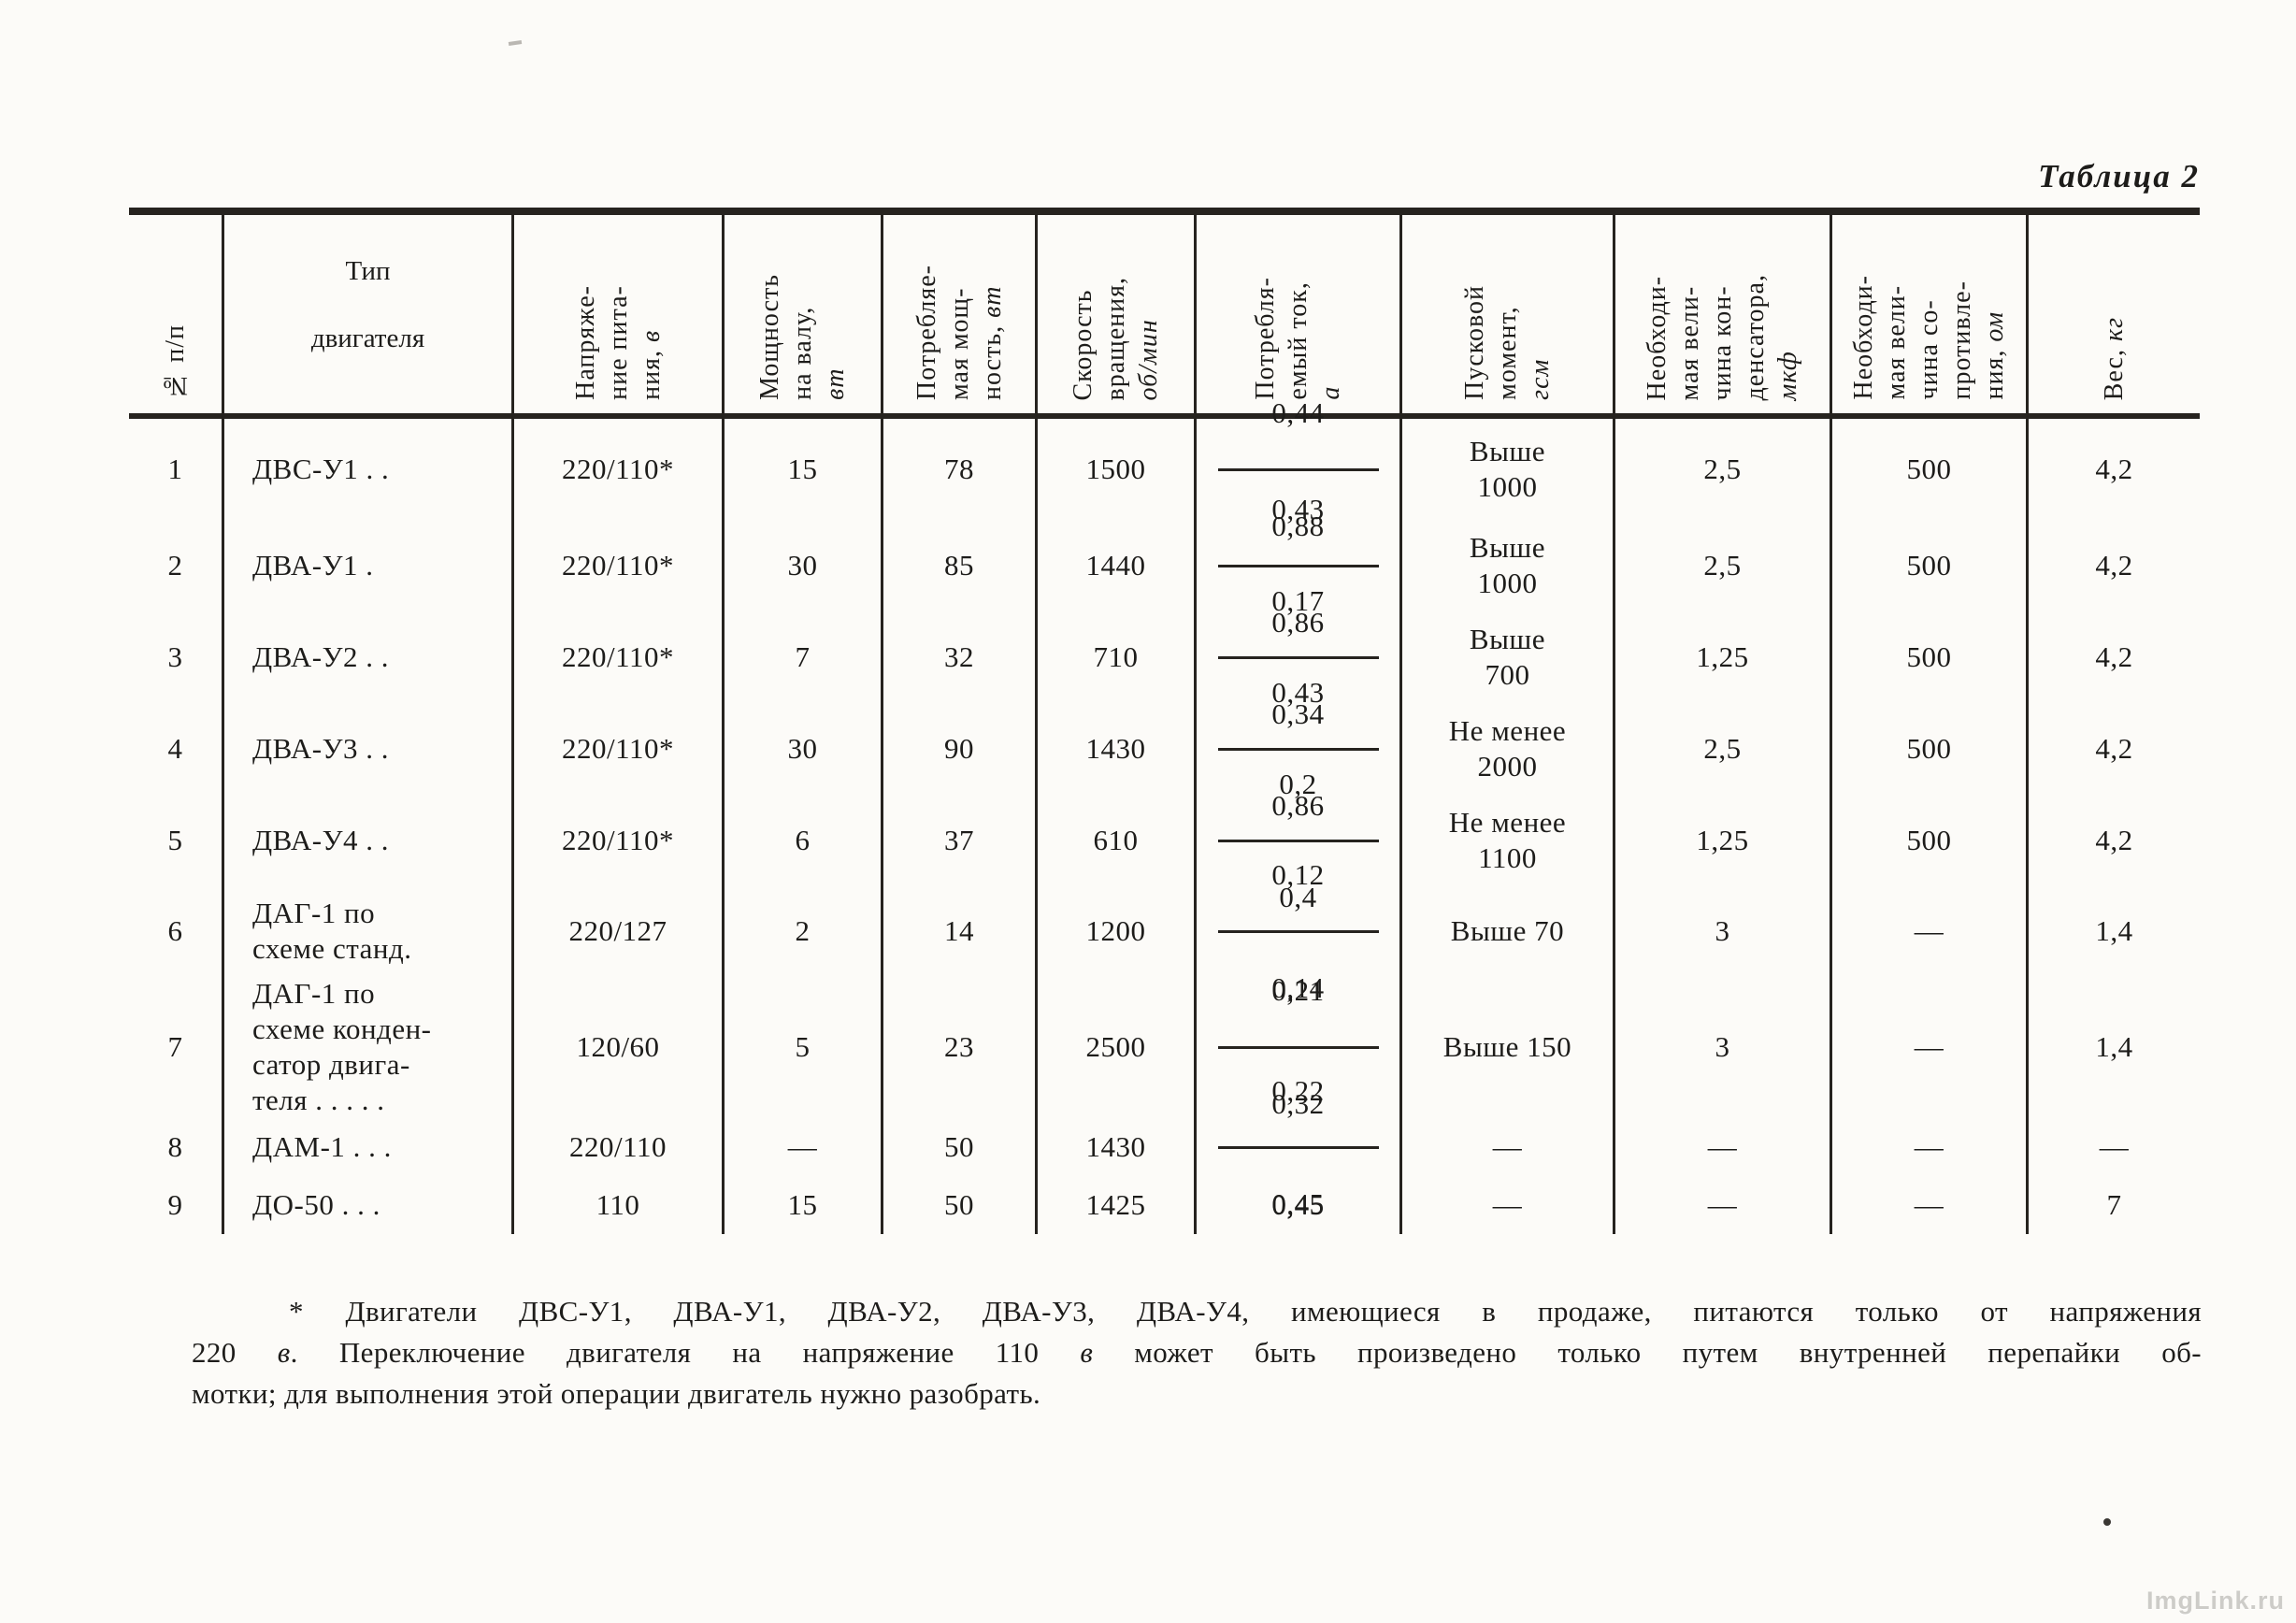 The image size is (2296, 1623). Describe the element at coordinates (2114, 656) in the screenshot. I see `cell-weight: 4,2` at that location.